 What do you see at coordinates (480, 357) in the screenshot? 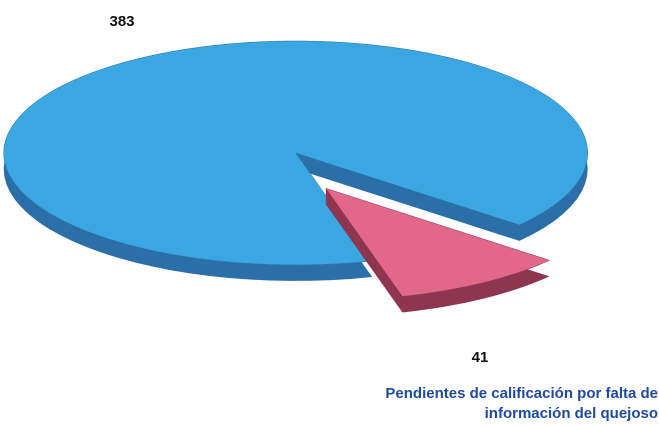
I see `value-label: 41` at bounding box center [480, 357].